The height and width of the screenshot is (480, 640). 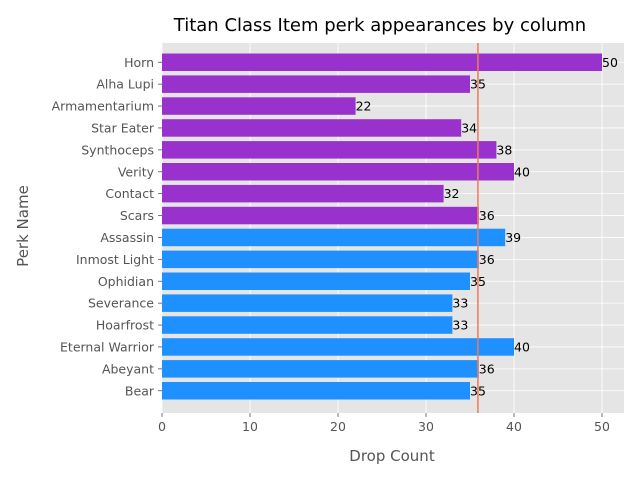 What do you see at coordinates (384, 423) in the screenshot?
I see `x-axis-ticks: 0 10 20 30 40 50` at bounding box center [384, 423].